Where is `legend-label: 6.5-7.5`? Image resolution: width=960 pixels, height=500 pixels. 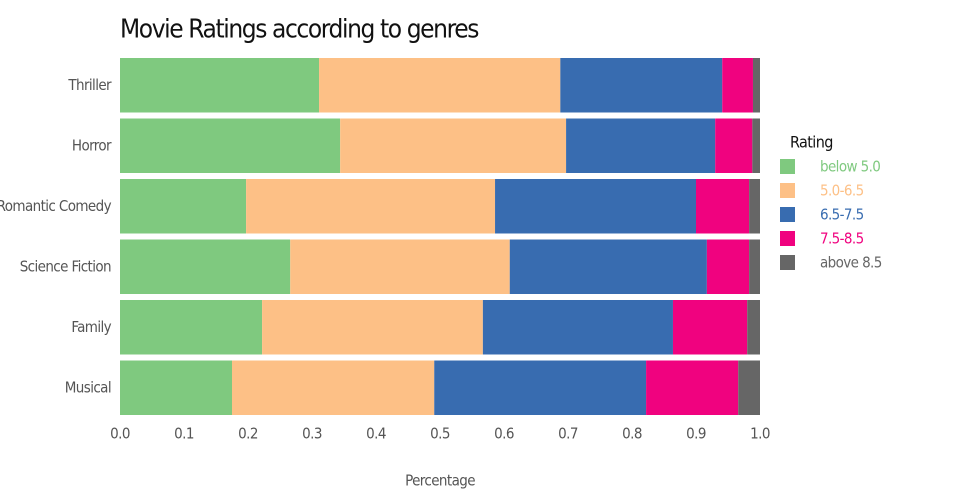 legend-label: 6.5-7.5 is located at coordinates (842, 215).